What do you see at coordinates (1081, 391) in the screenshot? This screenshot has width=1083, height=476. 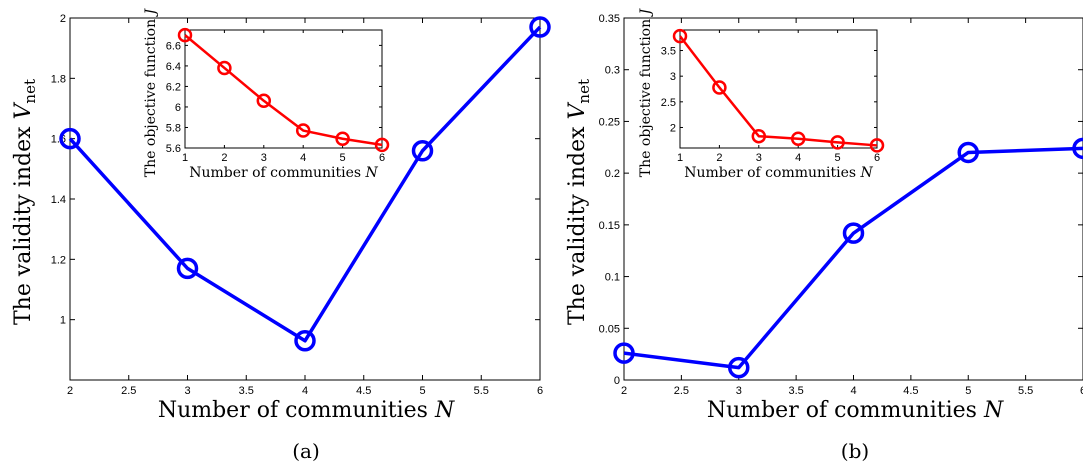 I see `panel-b-xtick-label: 6` at bounding box center [1081, 391].